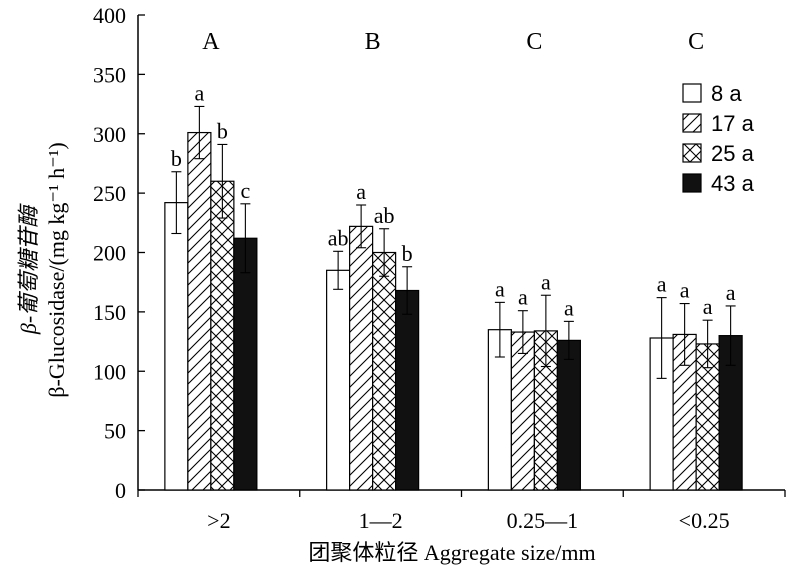  Describe the element at coordinates (109, 253) in the screenshot. I see `y-tick-label: 200` at that location.